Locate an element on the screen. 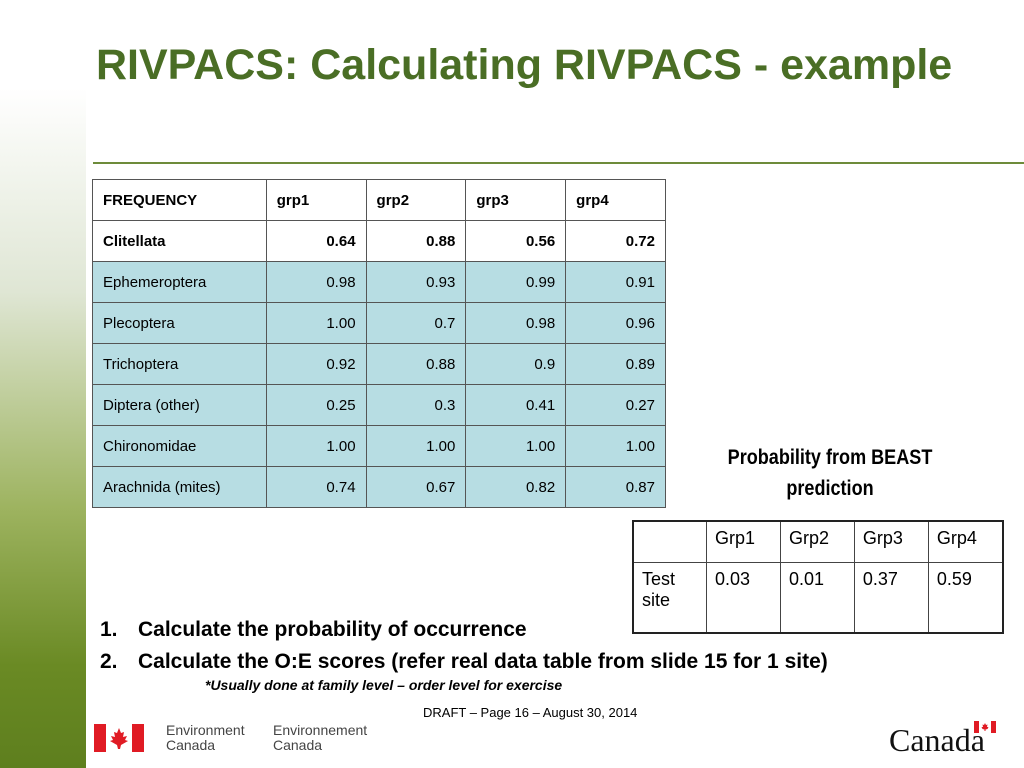 The height and width of the screenshot is (768, 1024). table-cell: 0.87 is located at coordinates (615, 487).